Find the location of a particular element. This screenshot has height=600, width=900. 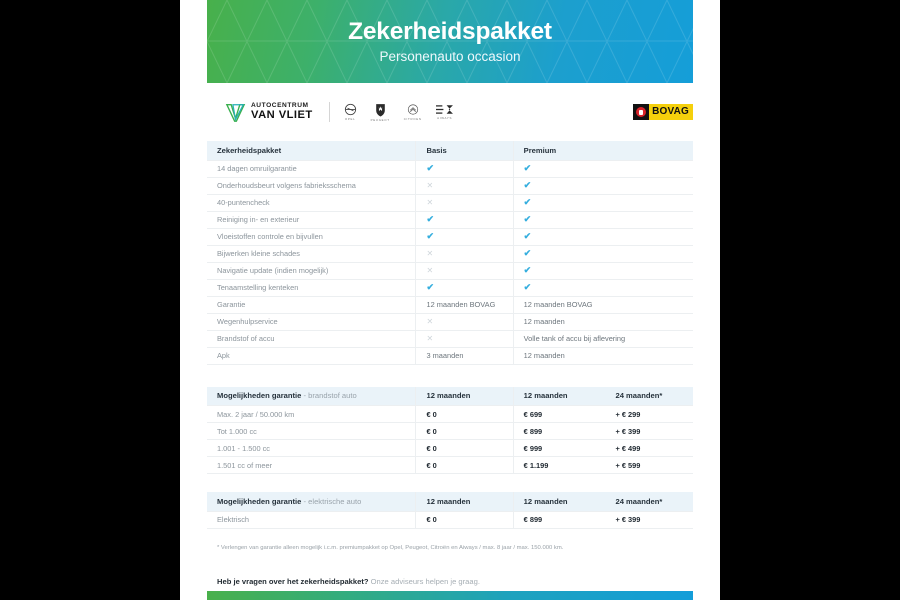

brand-opel-caption: OPEL is located at coordinates (350, 119).